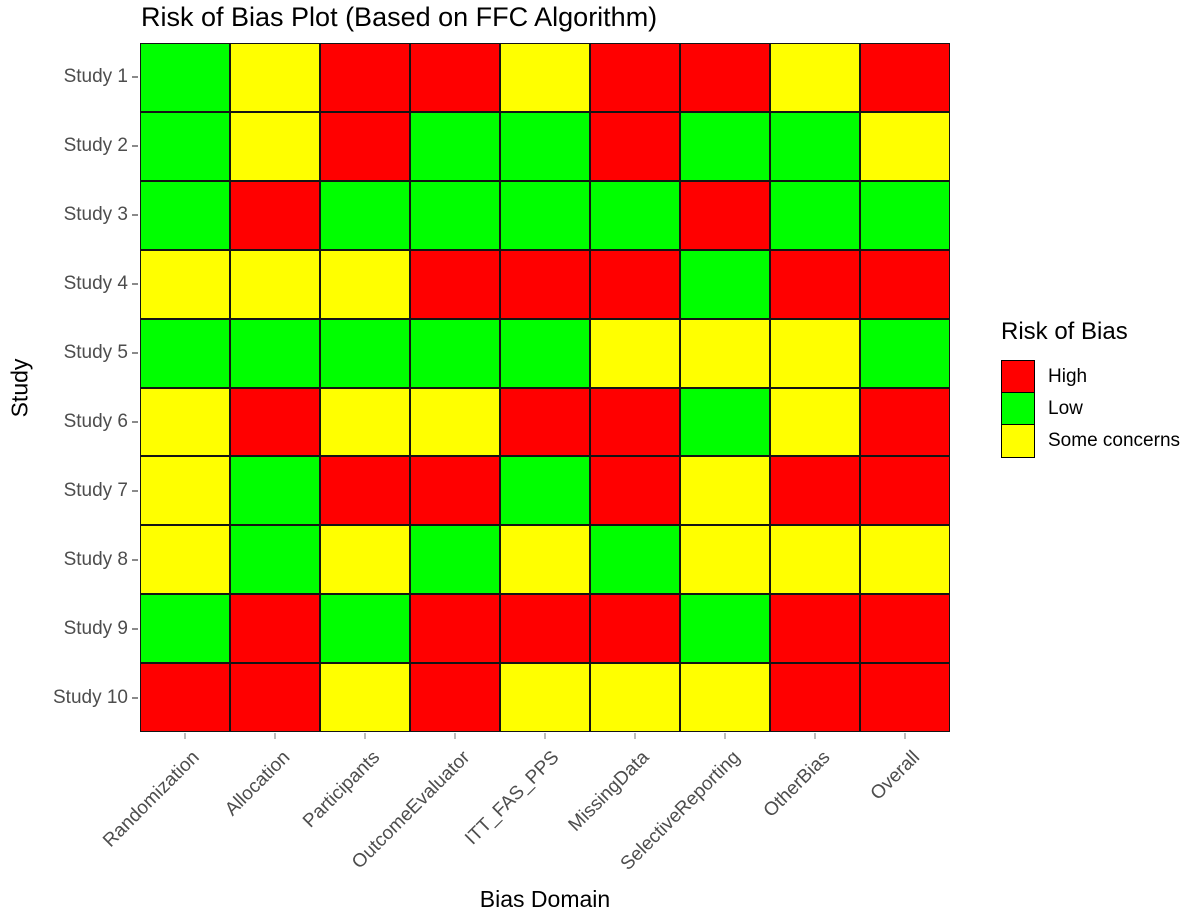  What do you see at coordinates (341, 790) in the screenshot?
I see `x-tick-label: Participants` at bounding box center [341, 790].